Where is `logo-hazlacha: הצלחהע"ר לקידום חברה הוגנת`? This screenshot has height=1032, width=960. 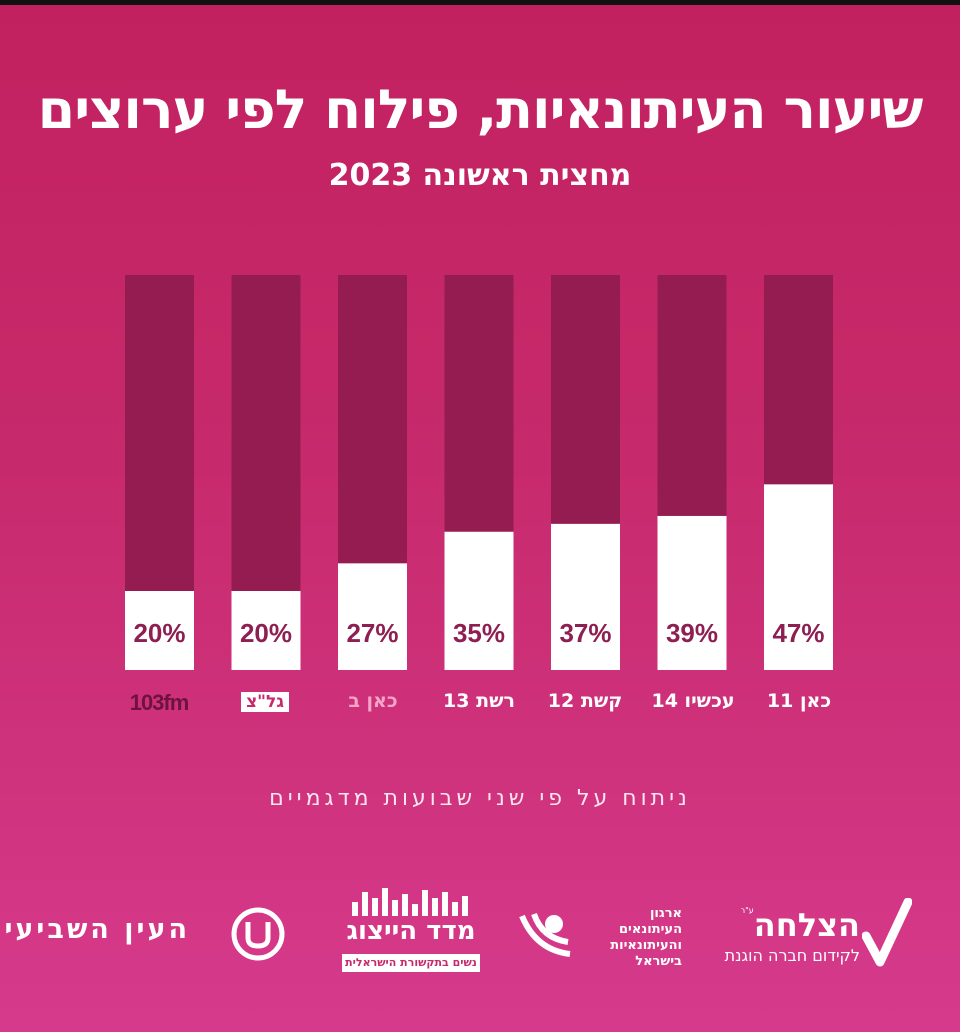 logo-hazlacha: הצלחהע"ר לקידום חברה הוגנת is located at coordinates (818, 933).